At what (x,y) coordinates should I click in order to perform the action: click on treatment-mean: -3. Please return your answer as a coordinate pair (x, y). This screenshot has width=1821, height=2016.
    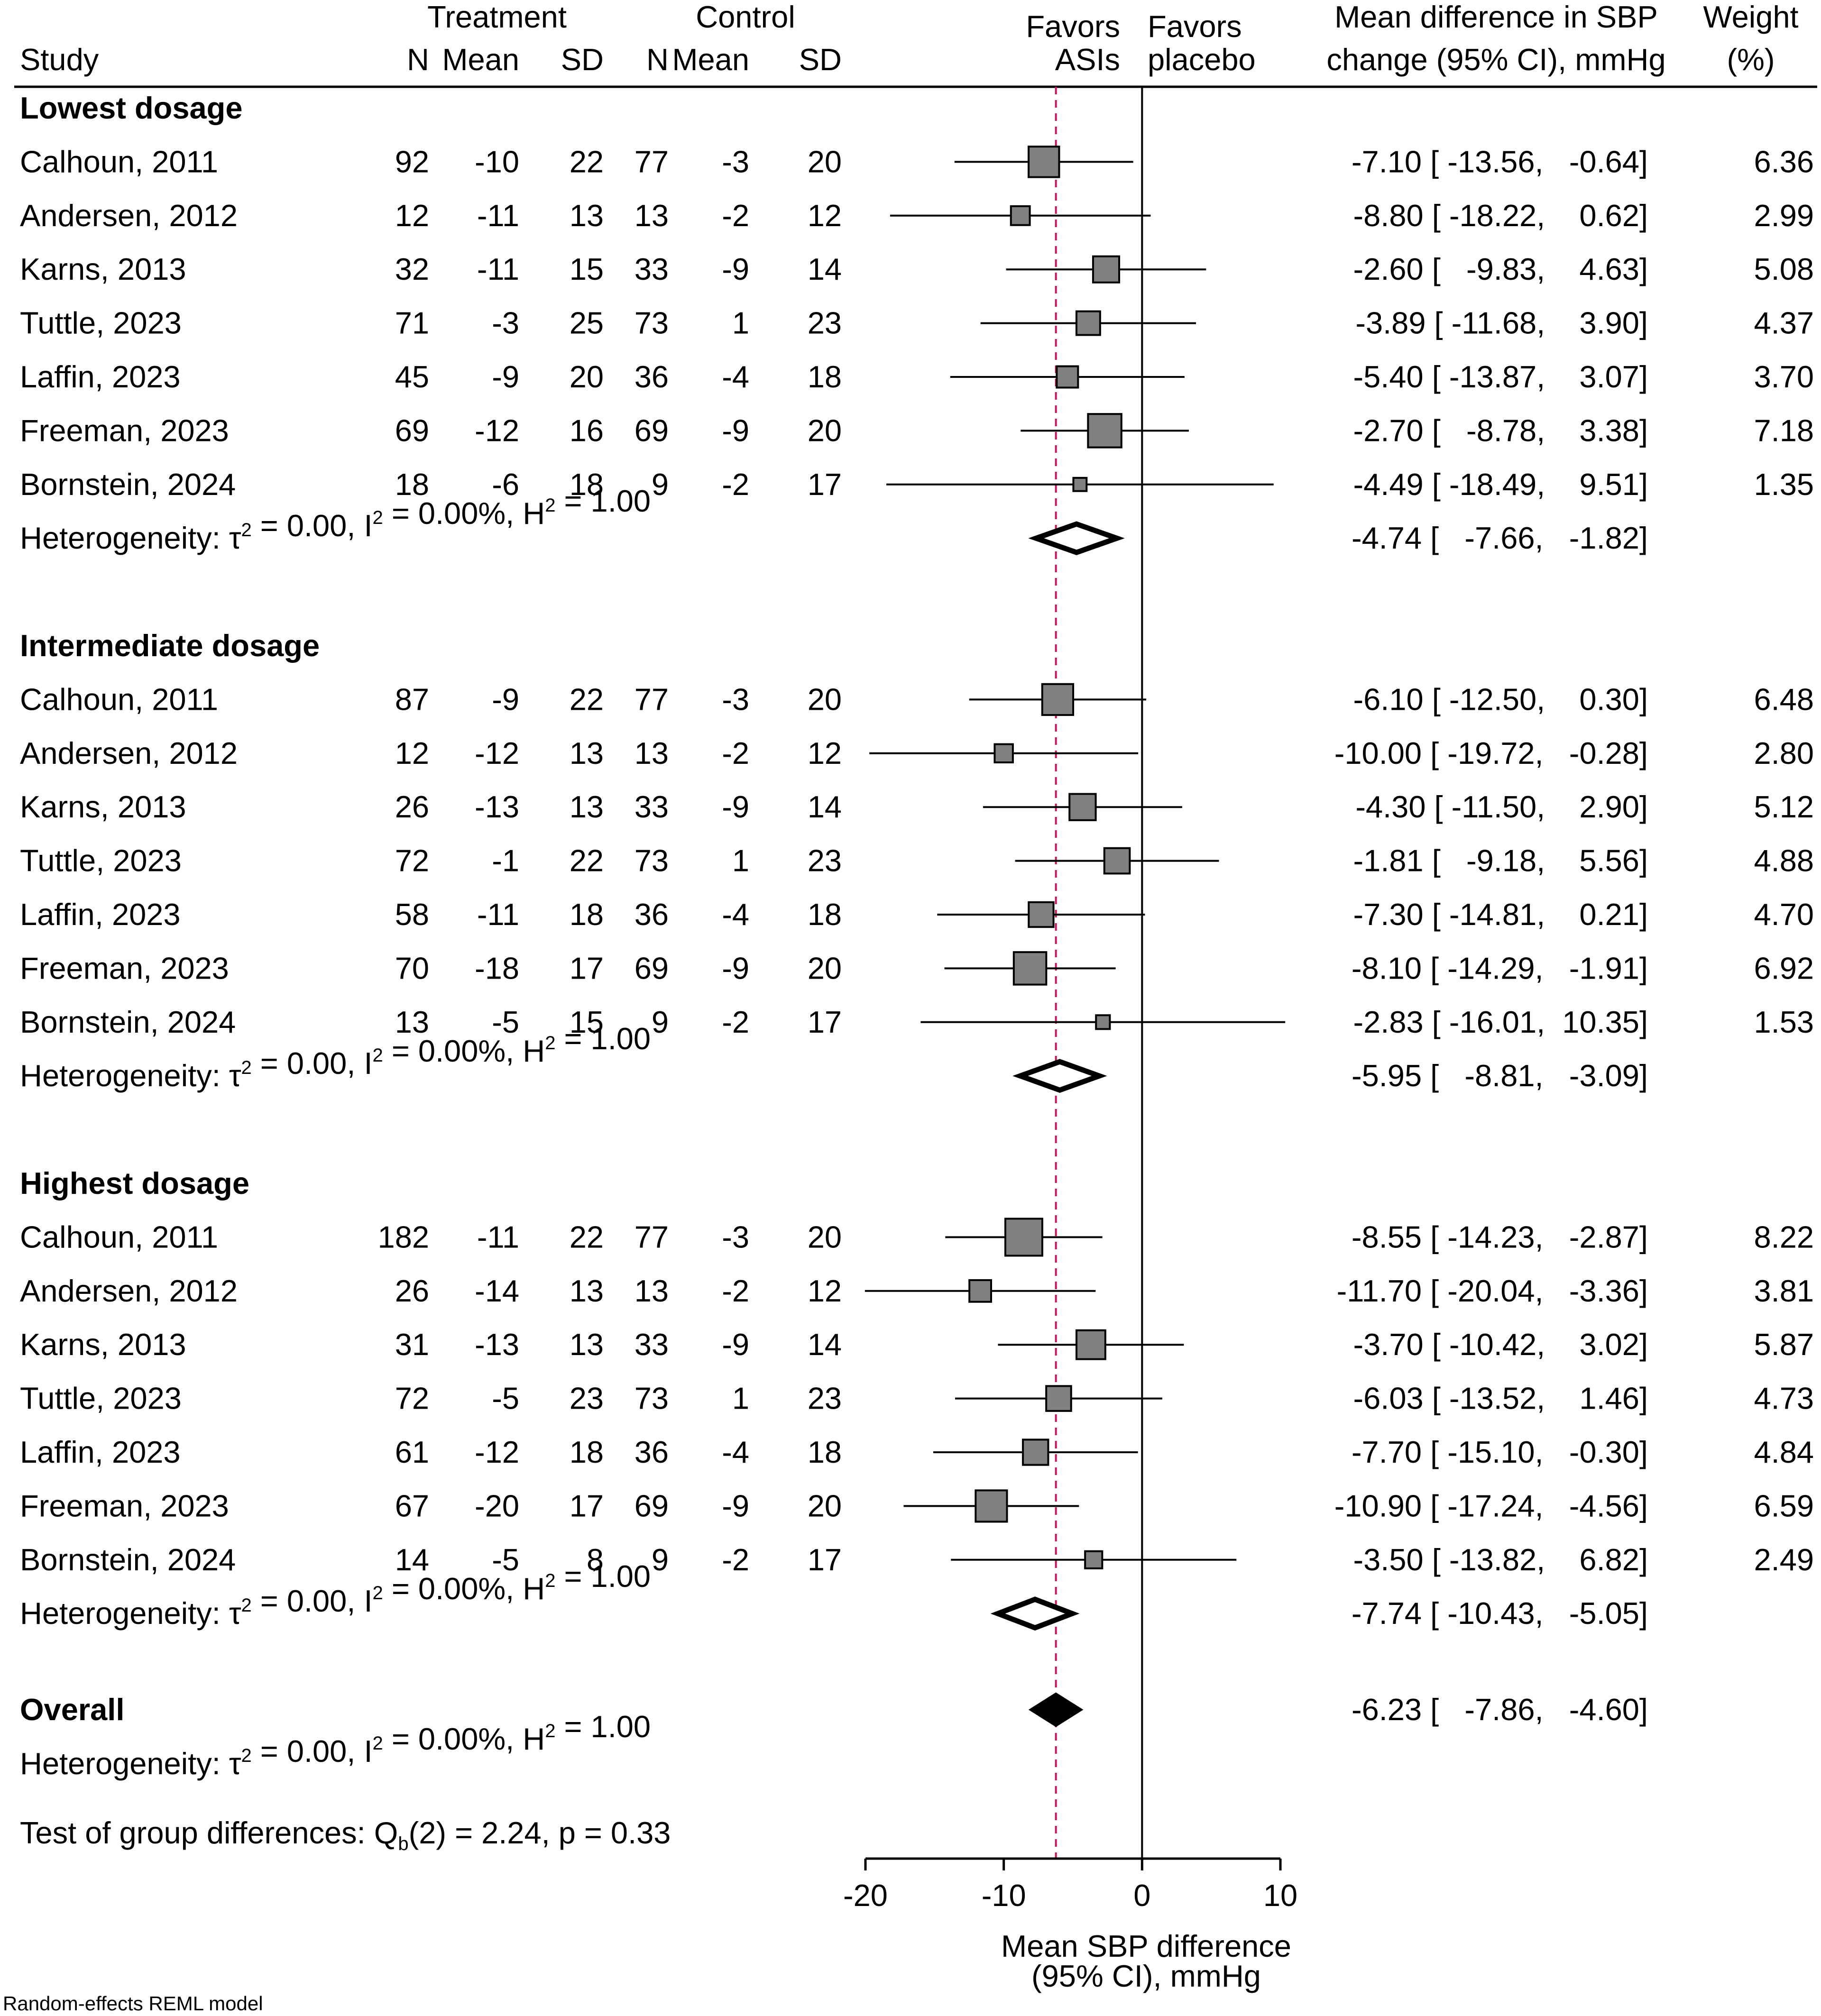
    Looking at the image, I should click on (505, 323).